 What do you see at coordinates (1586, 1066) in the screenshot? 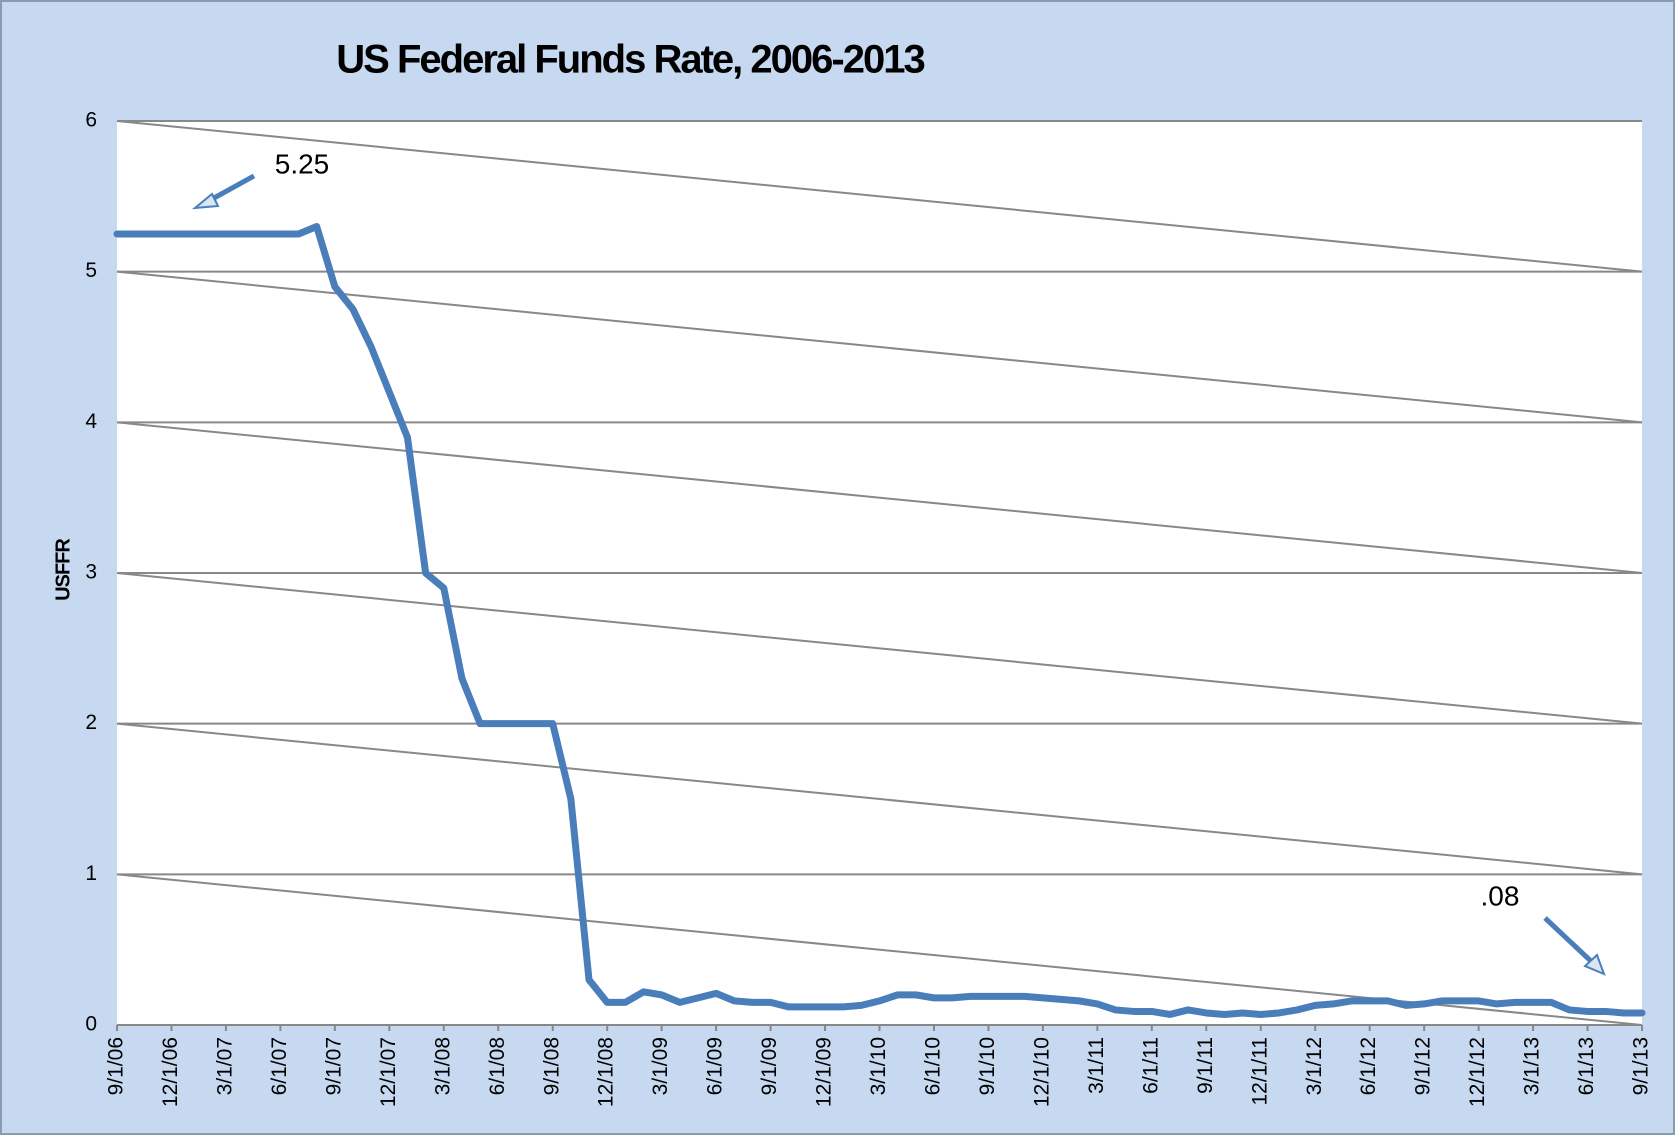
I see `x-tick-label: 6/1/13` at bounding box center [1586, 1066].